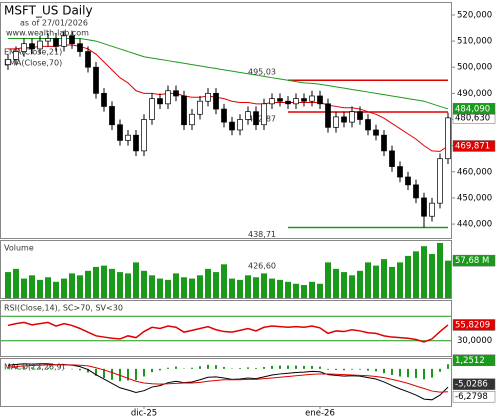 The image size is (496, 420). What do you see at coordinates (472, 261) in the screenshot?
I see `value-tag-label: 57,68 M` at bounding box center [472, 261].